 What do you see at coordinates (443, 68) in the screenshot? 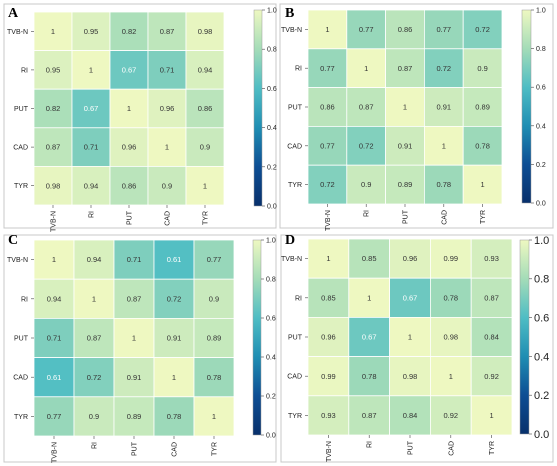
I see `cell-value-label: 0.72` at bounding box center [443, 68].